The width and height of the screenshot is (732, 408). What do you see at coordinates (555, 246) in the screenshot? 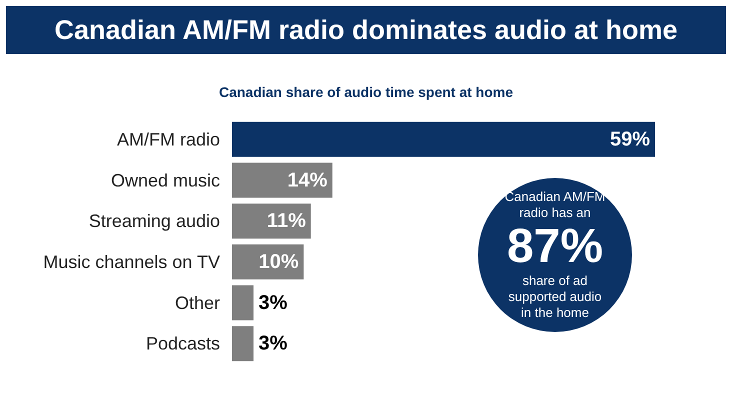
I see `annotation: 87%` at bounding box center [555, 246].